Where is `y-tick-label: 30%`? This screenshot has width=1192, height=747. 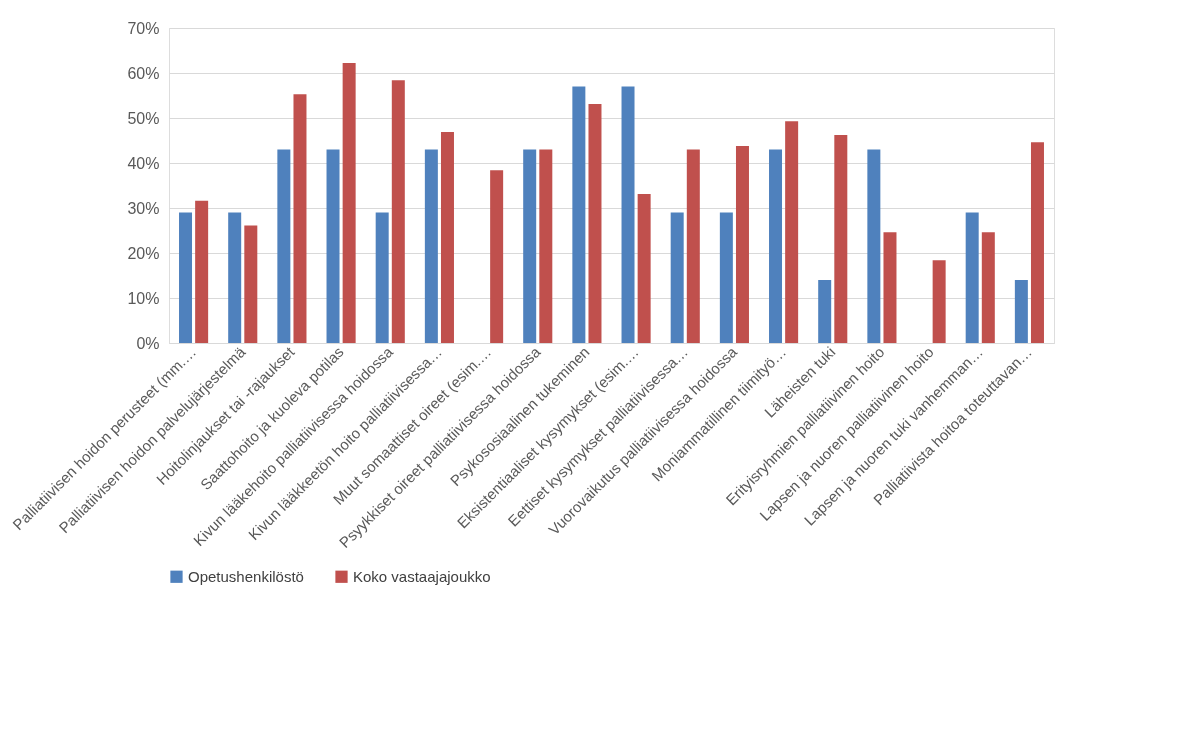
y-tick-label: 30% is located at coordinates (143, 208).